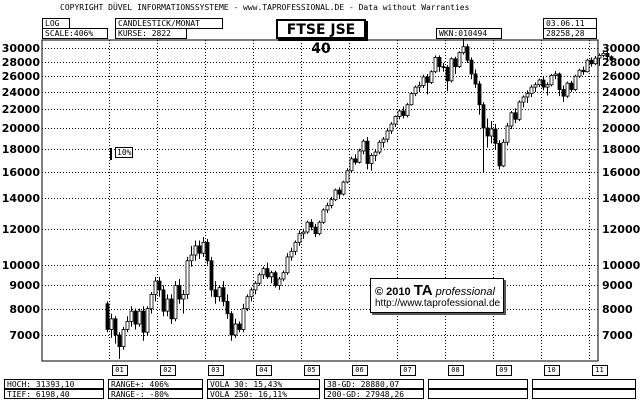 The height and width of the screenshot is (400, 640). Describe the element at coordinates (621, 92) in the screenshot. I see `y-tick-label-right: 24000` at that location.